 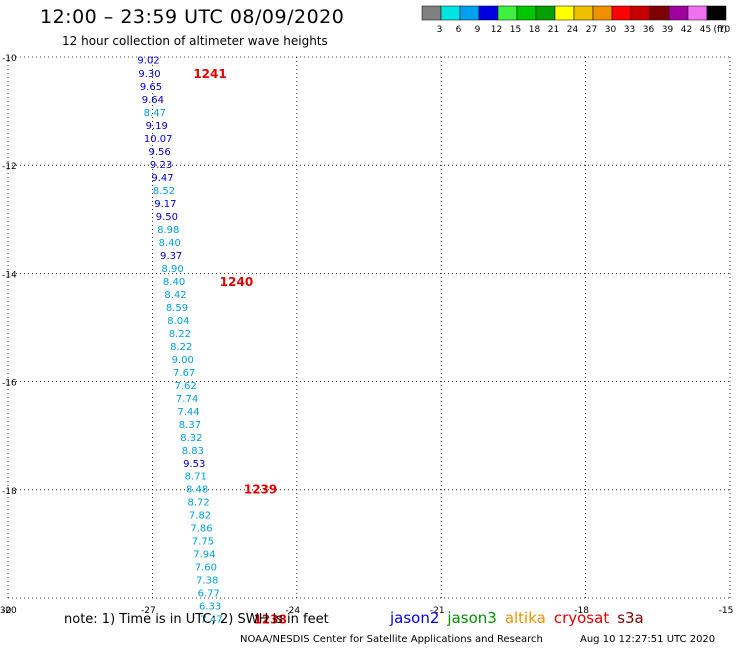 What do you see at coordinates (162, 178) in the screenshot?
I see `wave-height-label: 9.47` at bounding box center [162, 178].